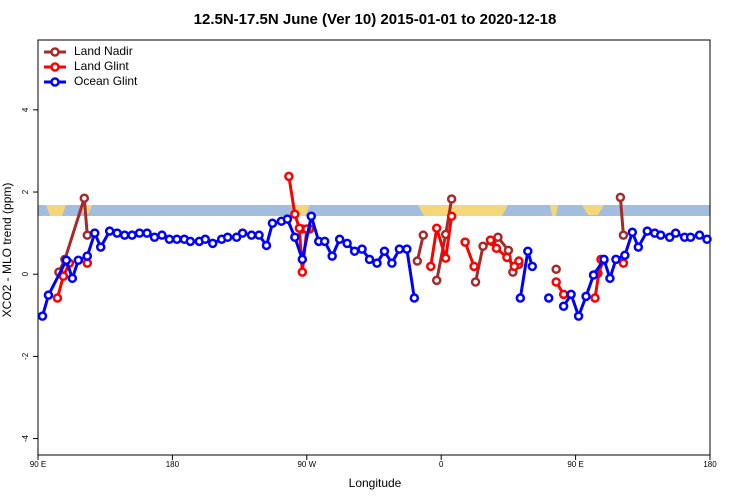 The height and width of the screenshot is (500, 750). I want to click on x-tick-label: 90 W, so click(306, 464).